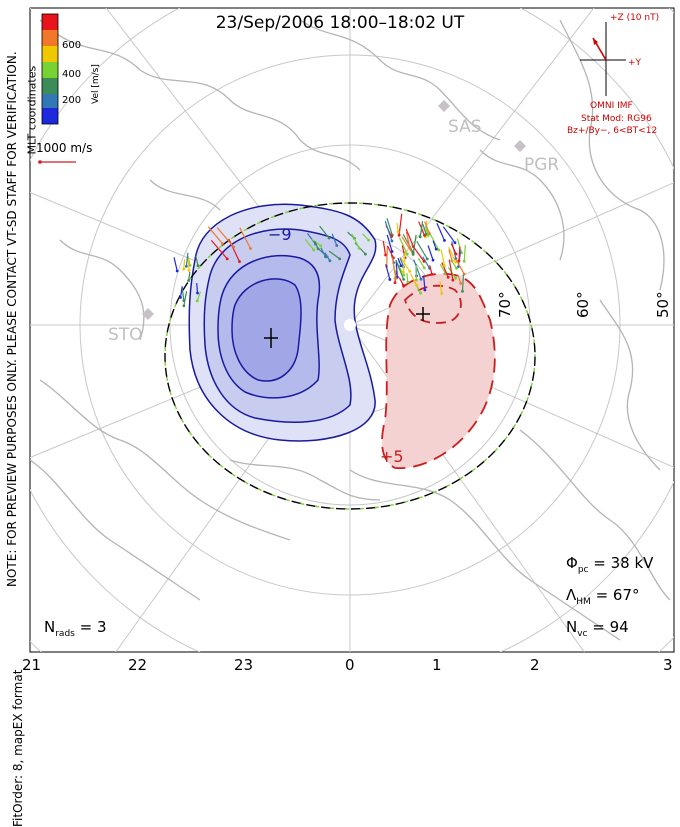 This screenshot has width=680, height=827. Describe the element at coordinates (535, 665) in the screenshot. I see `mlt-tick-2: 2` at that location.